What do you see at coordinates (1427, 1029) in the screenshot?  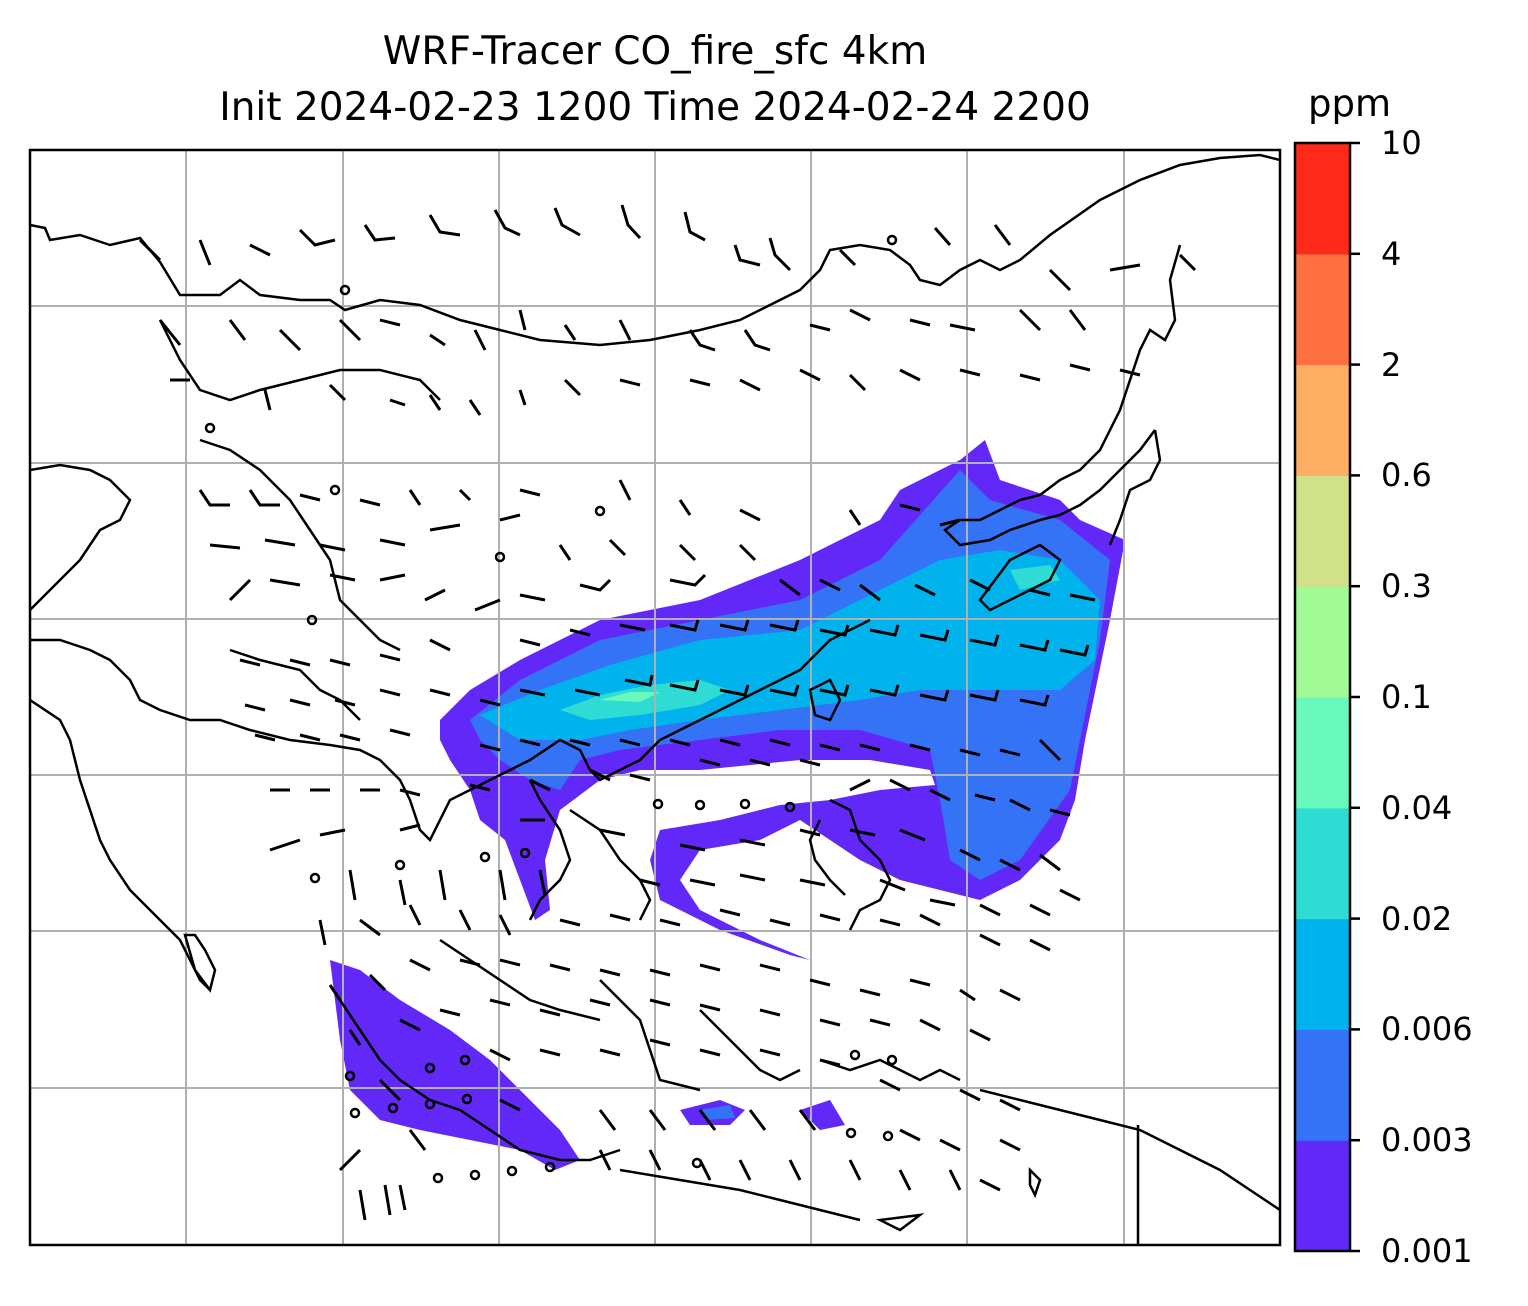 I see `colorbar-tick-label: 0.006` at bounding box center [1427, 1029].